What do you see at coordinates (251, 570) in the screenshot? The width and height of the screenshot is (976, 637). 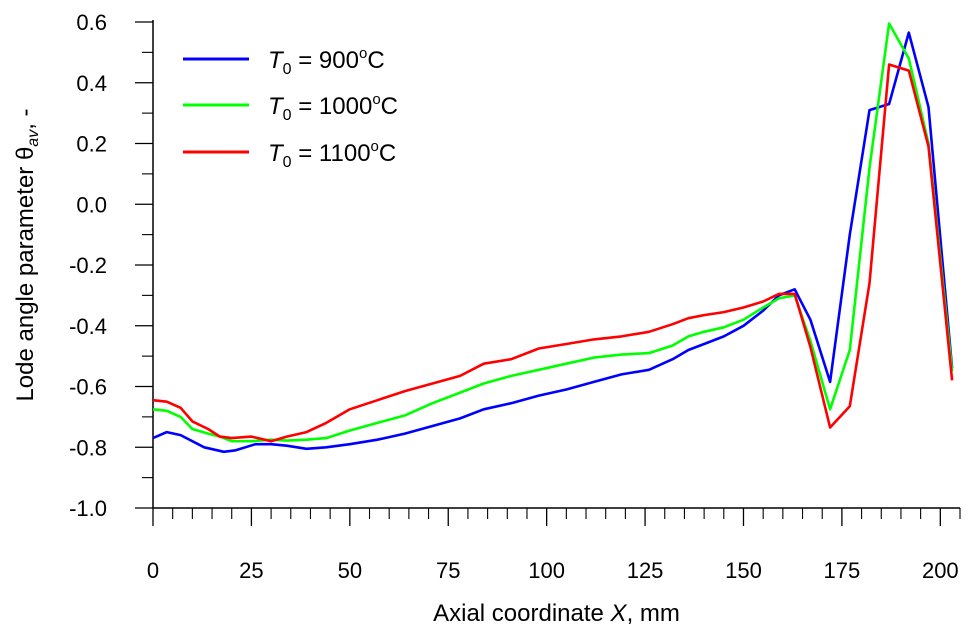 I see `x-tick-label: 25` at bounding box center [251, 570].